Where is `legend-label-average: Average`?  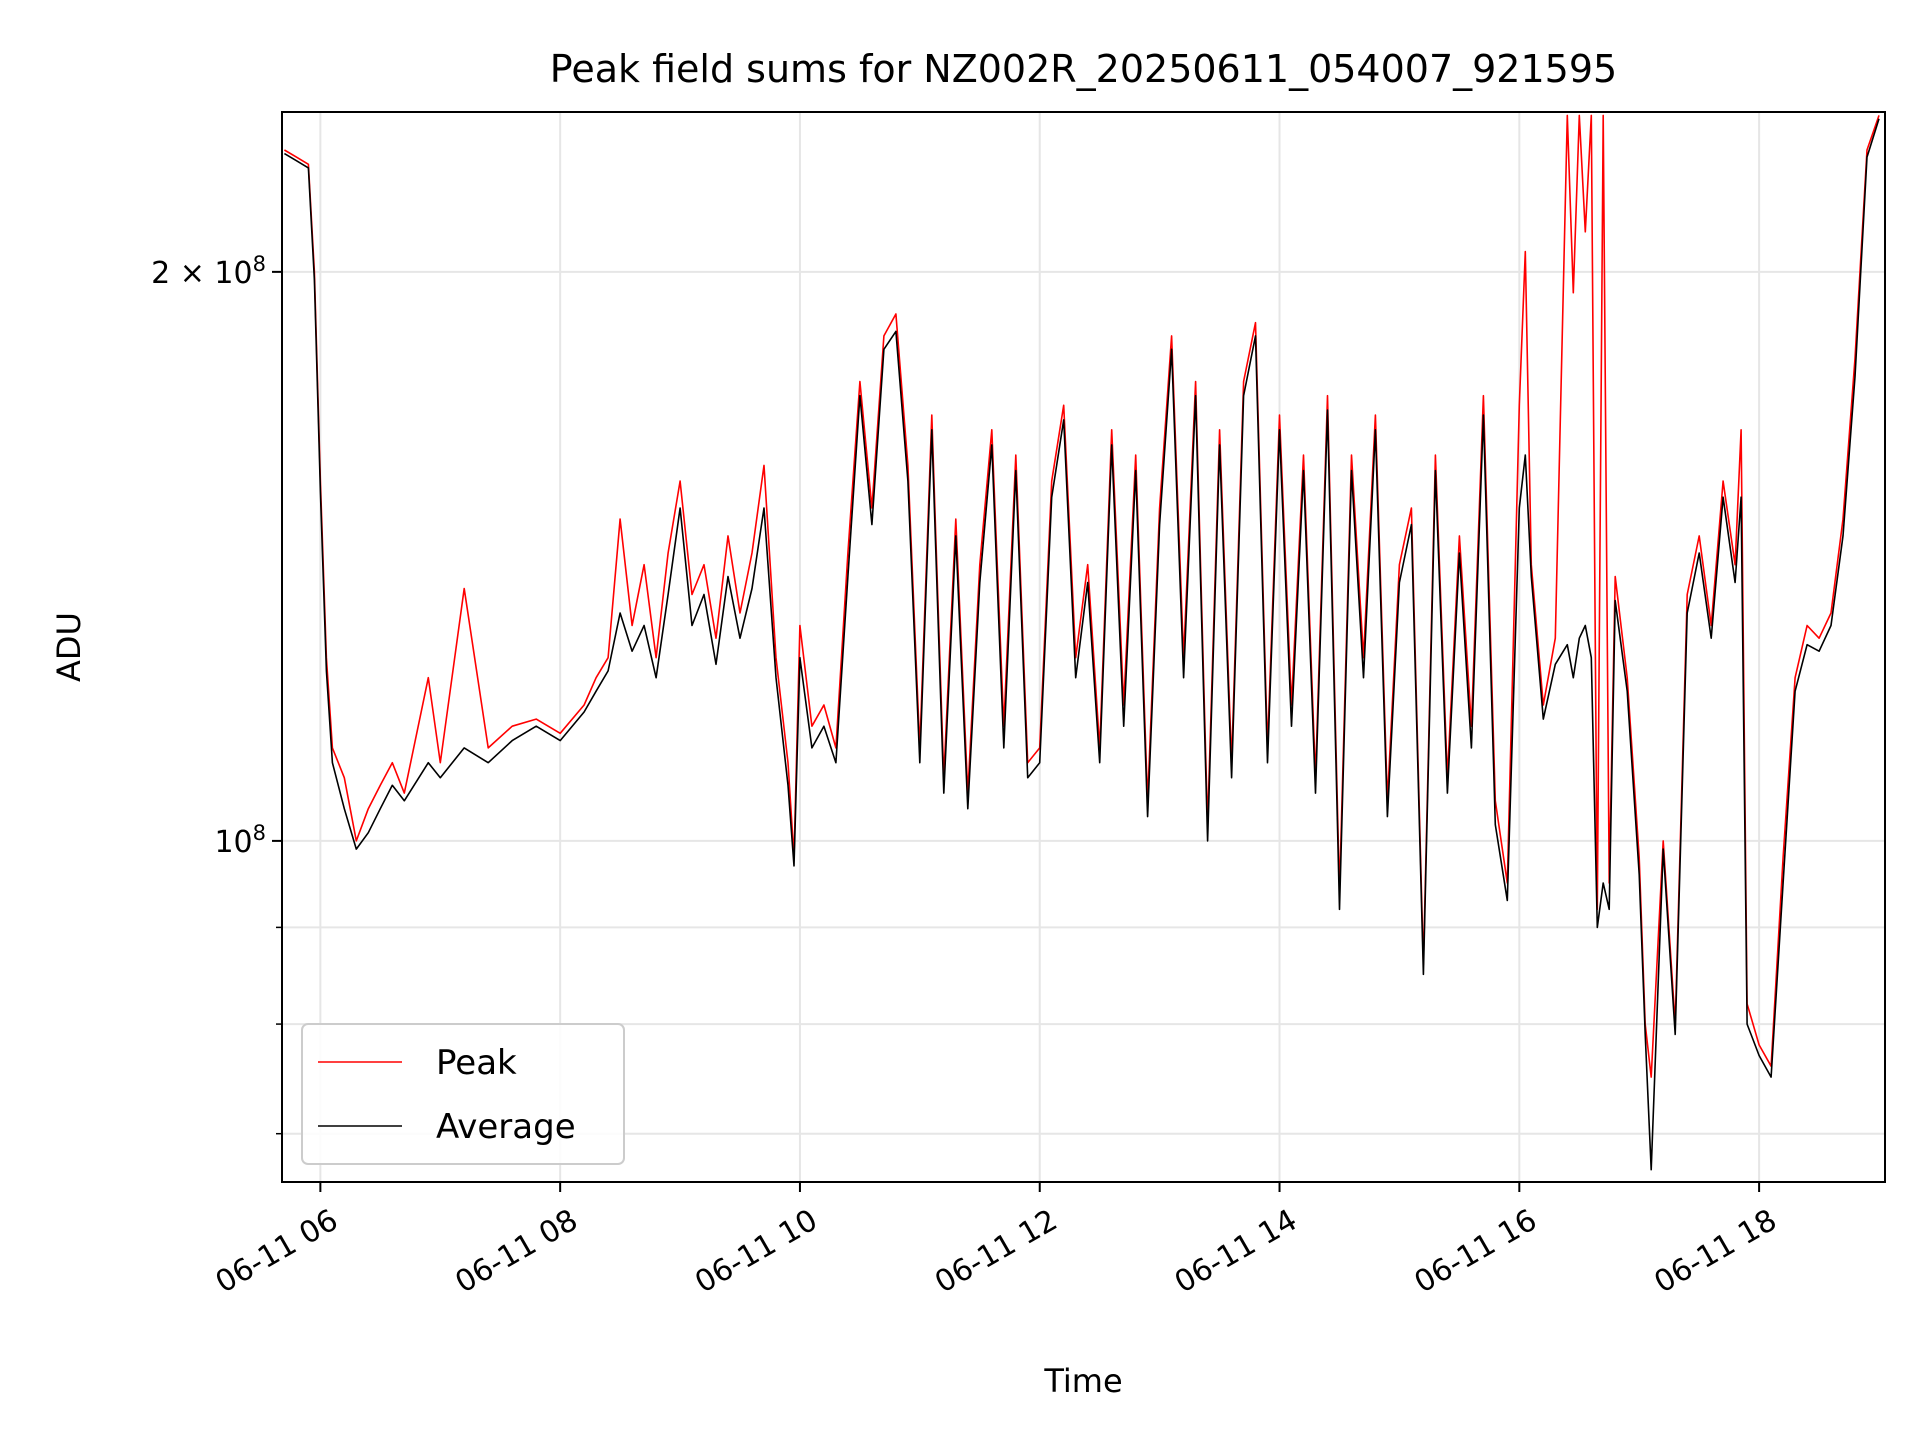
legend-label-average: Average is located at coordinates (506, 1127).